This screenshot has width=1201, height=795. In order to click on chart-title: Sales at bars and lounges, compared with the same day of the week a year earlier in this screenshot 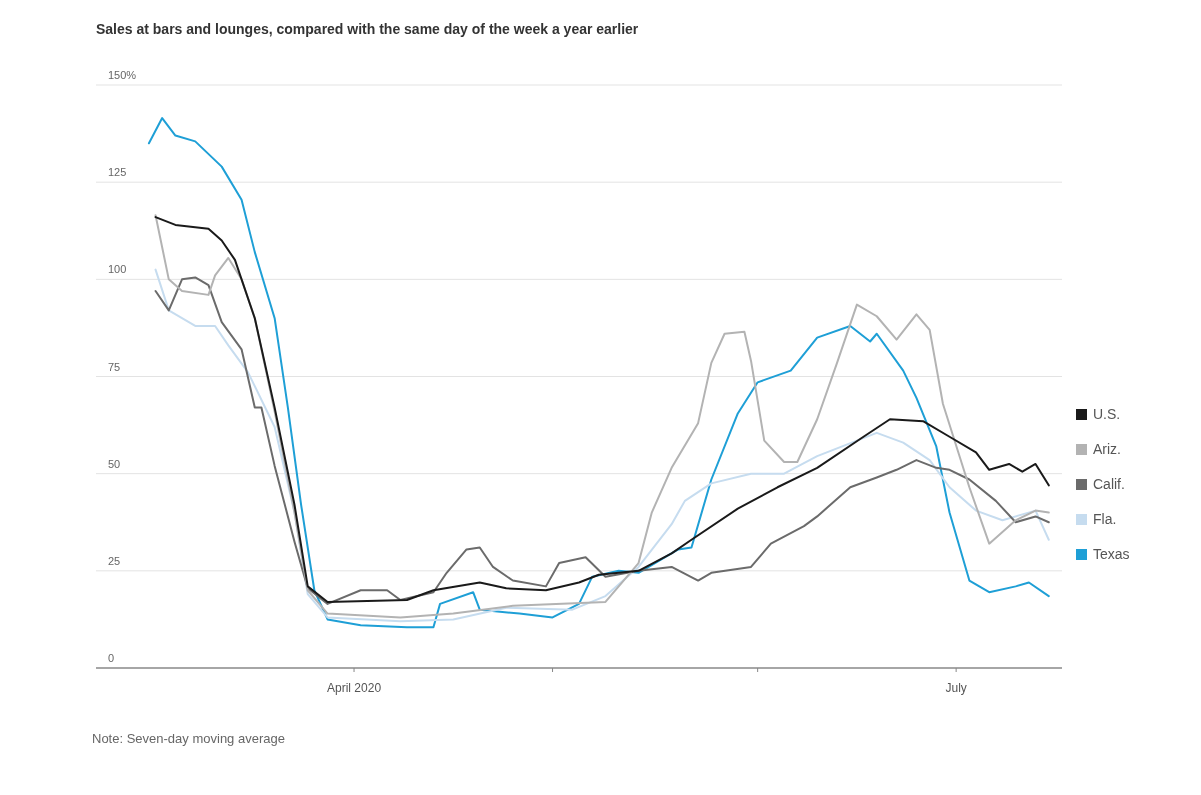, I will do `click(367, 29)`.